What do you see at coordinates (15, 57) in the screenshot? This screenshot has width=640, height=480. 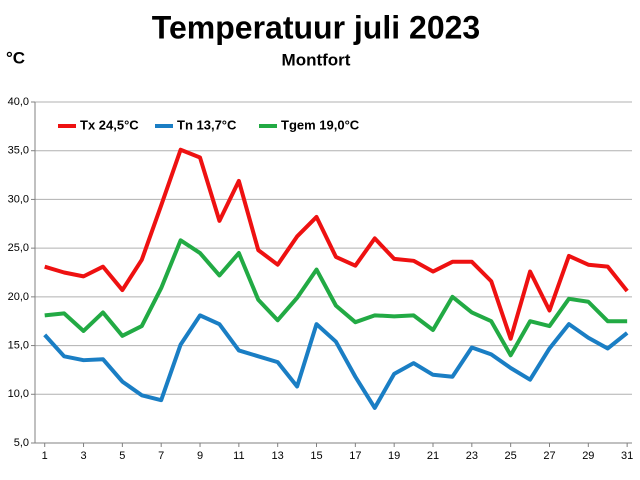 I see `y-axis-label: °C` at bounding box center [15, 57].